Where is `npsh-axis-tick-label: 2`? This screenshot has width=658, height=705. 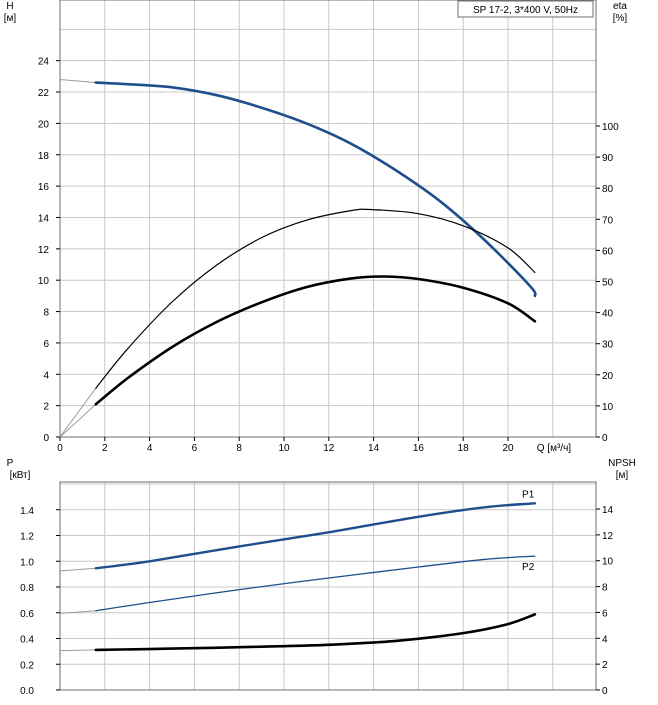
npsh-axis-tick-label: 2 is located at coordinates (605, 665).